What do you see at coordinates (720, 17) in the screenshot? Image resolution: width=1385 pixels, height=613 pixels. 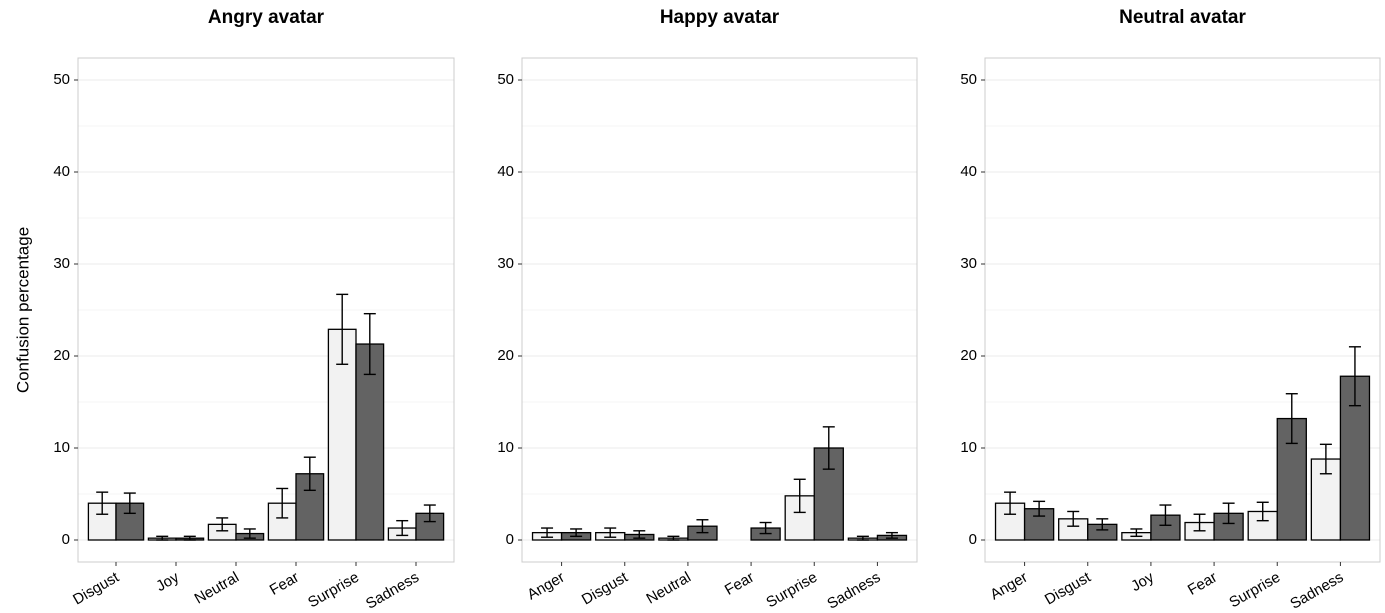 I see `panel-title: Happy avatar` at bounding box center [720, 17].